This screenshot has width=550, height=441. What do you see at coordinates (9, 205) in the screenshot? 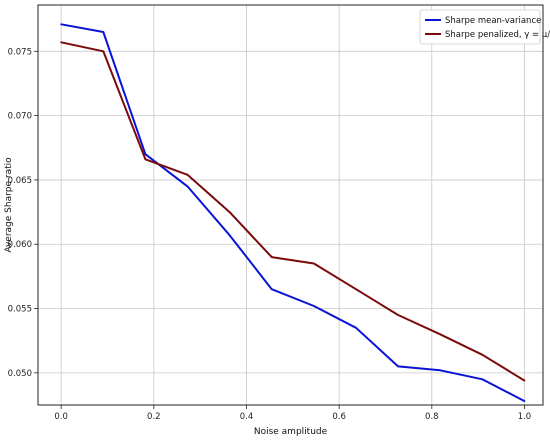
I see `y-axis-label: Average Sharpe ratio` at bounding box center [9, 205].